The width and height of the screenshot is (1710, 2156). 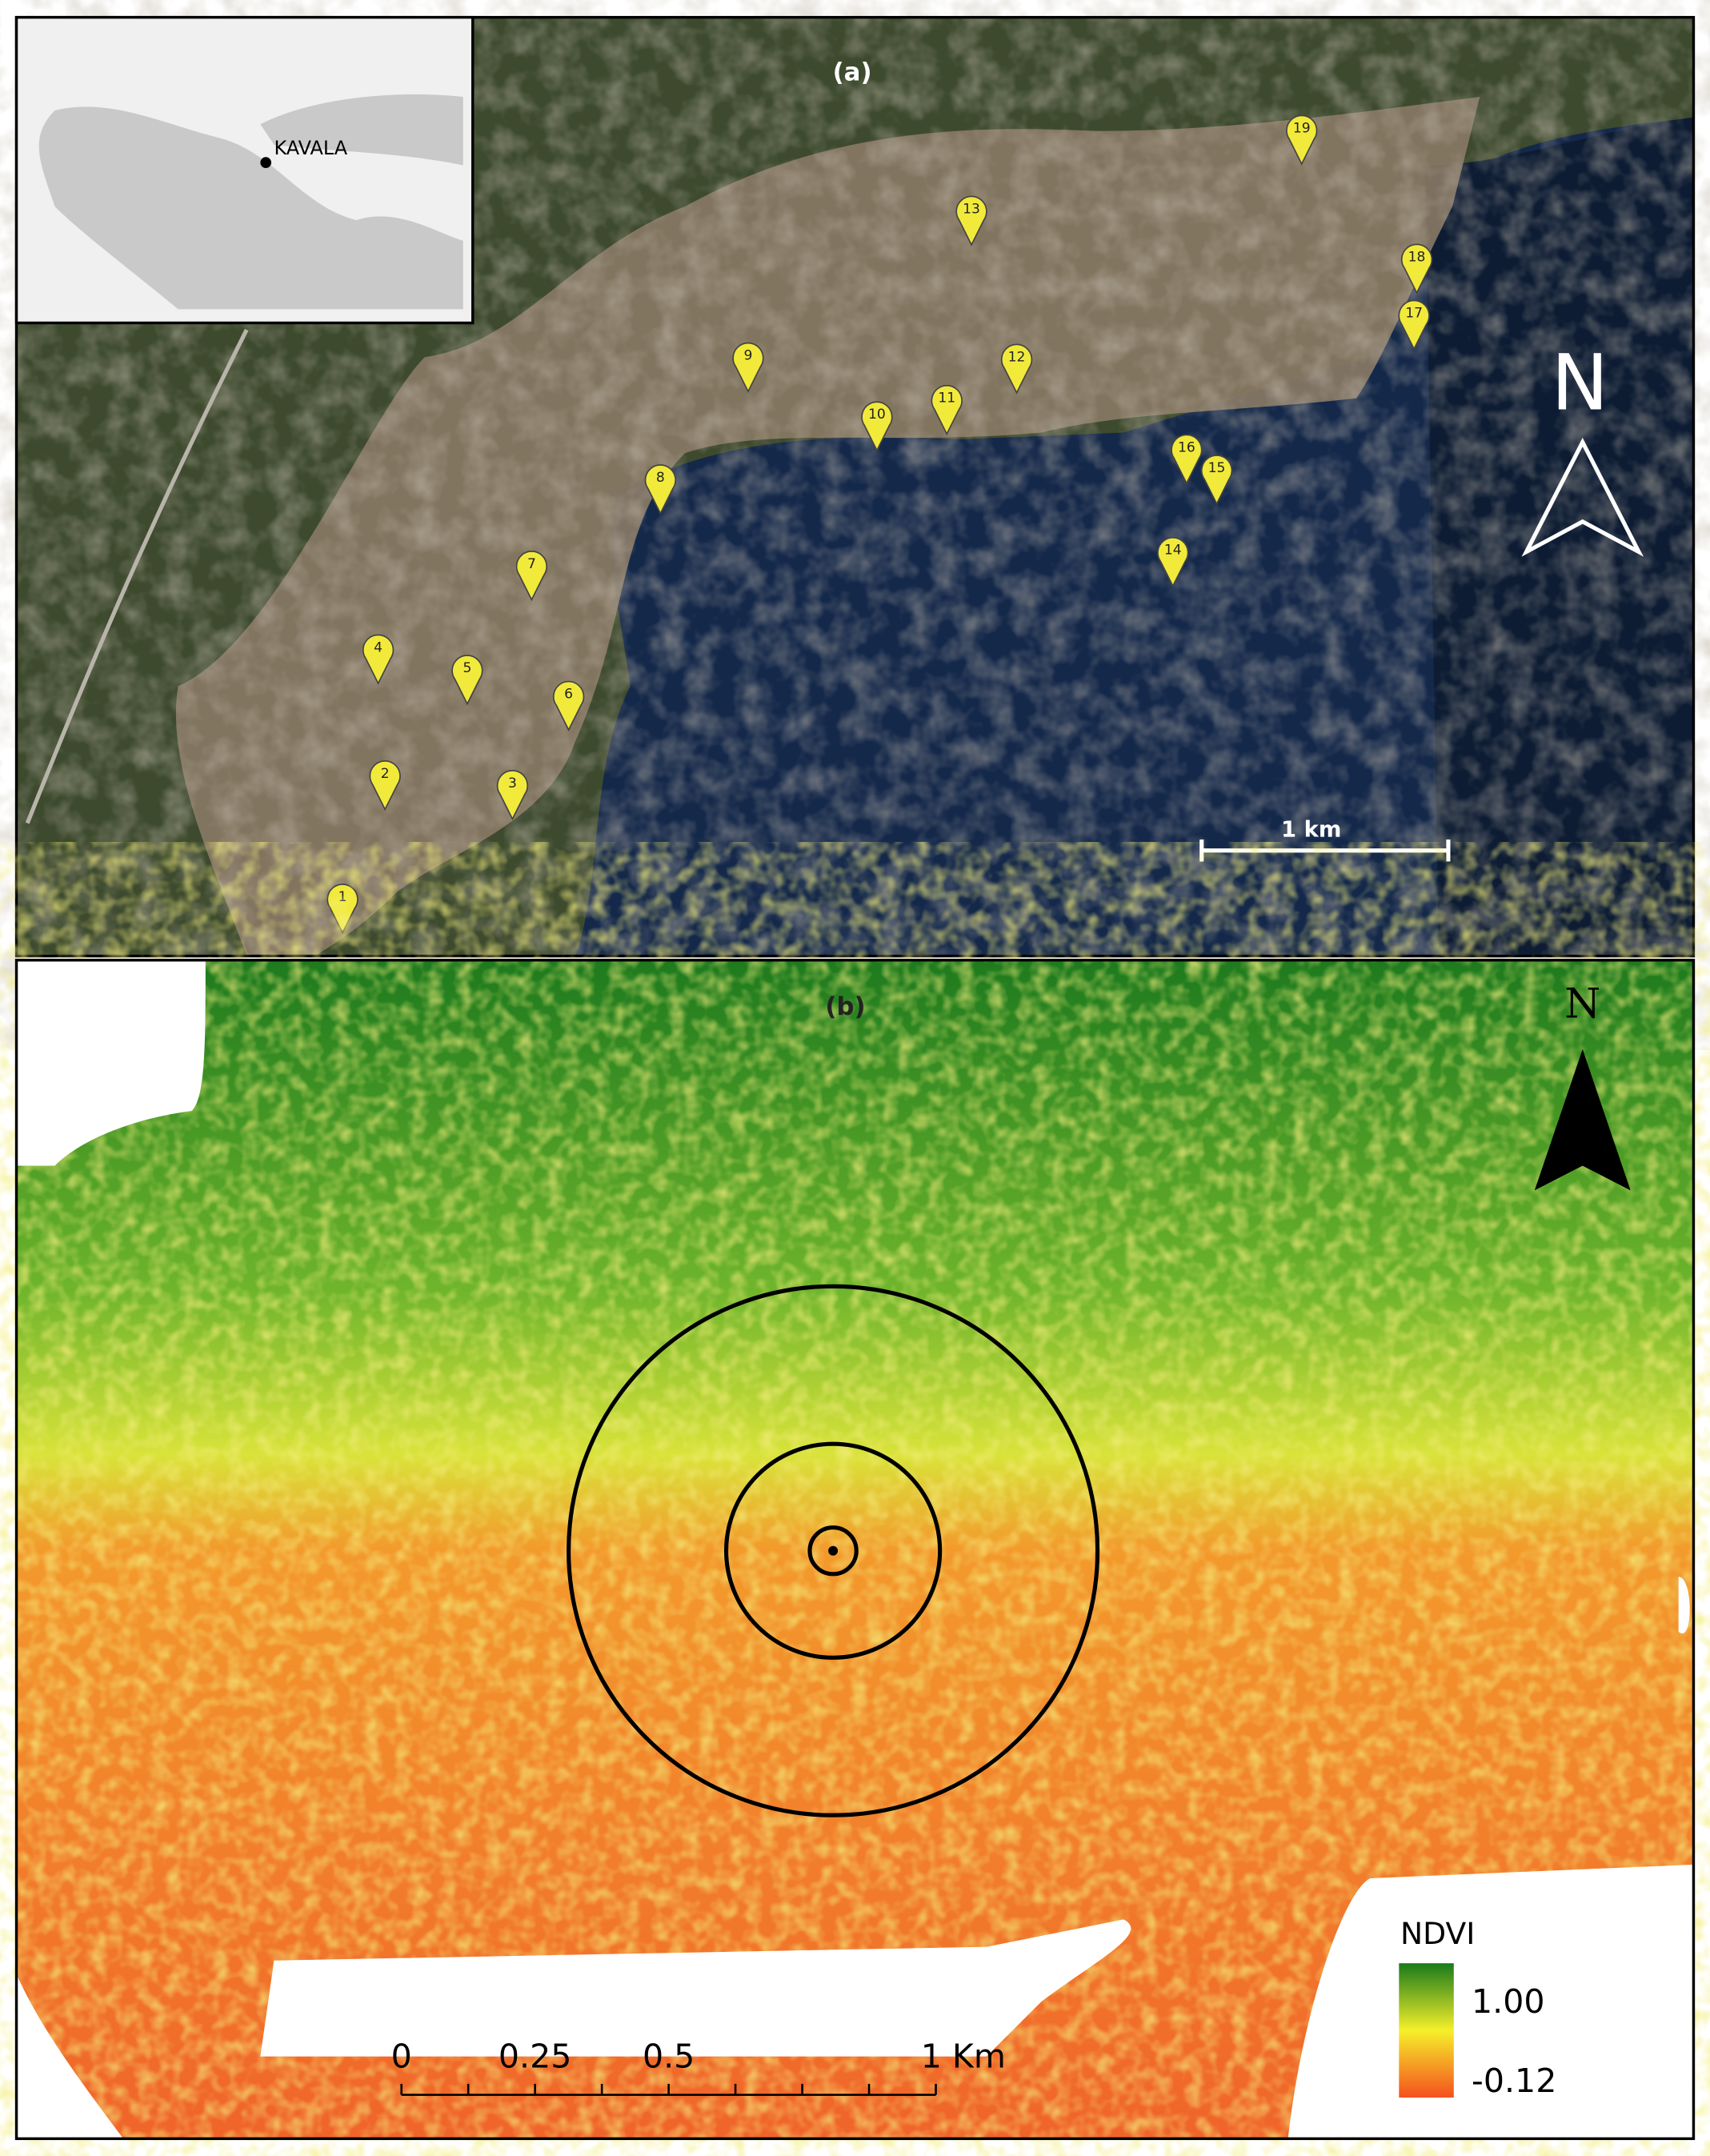 I want to click on marker-label: 5, so click(x=467, y=668).